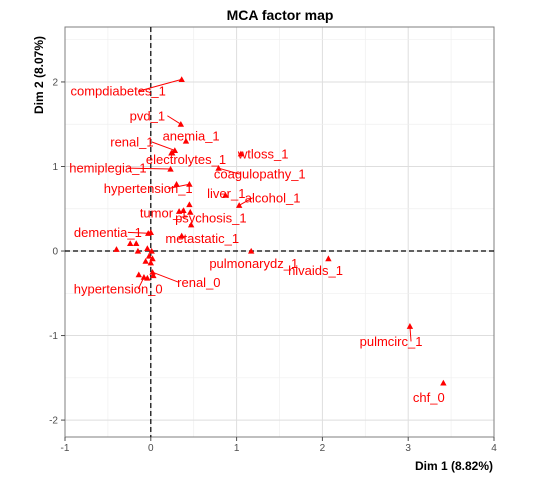 This screenshot has height=478, width=546. Describe the element at coordinates (147, 115) in the screenshot. I see `point-label-pvd-1: pvd_1` at that location.